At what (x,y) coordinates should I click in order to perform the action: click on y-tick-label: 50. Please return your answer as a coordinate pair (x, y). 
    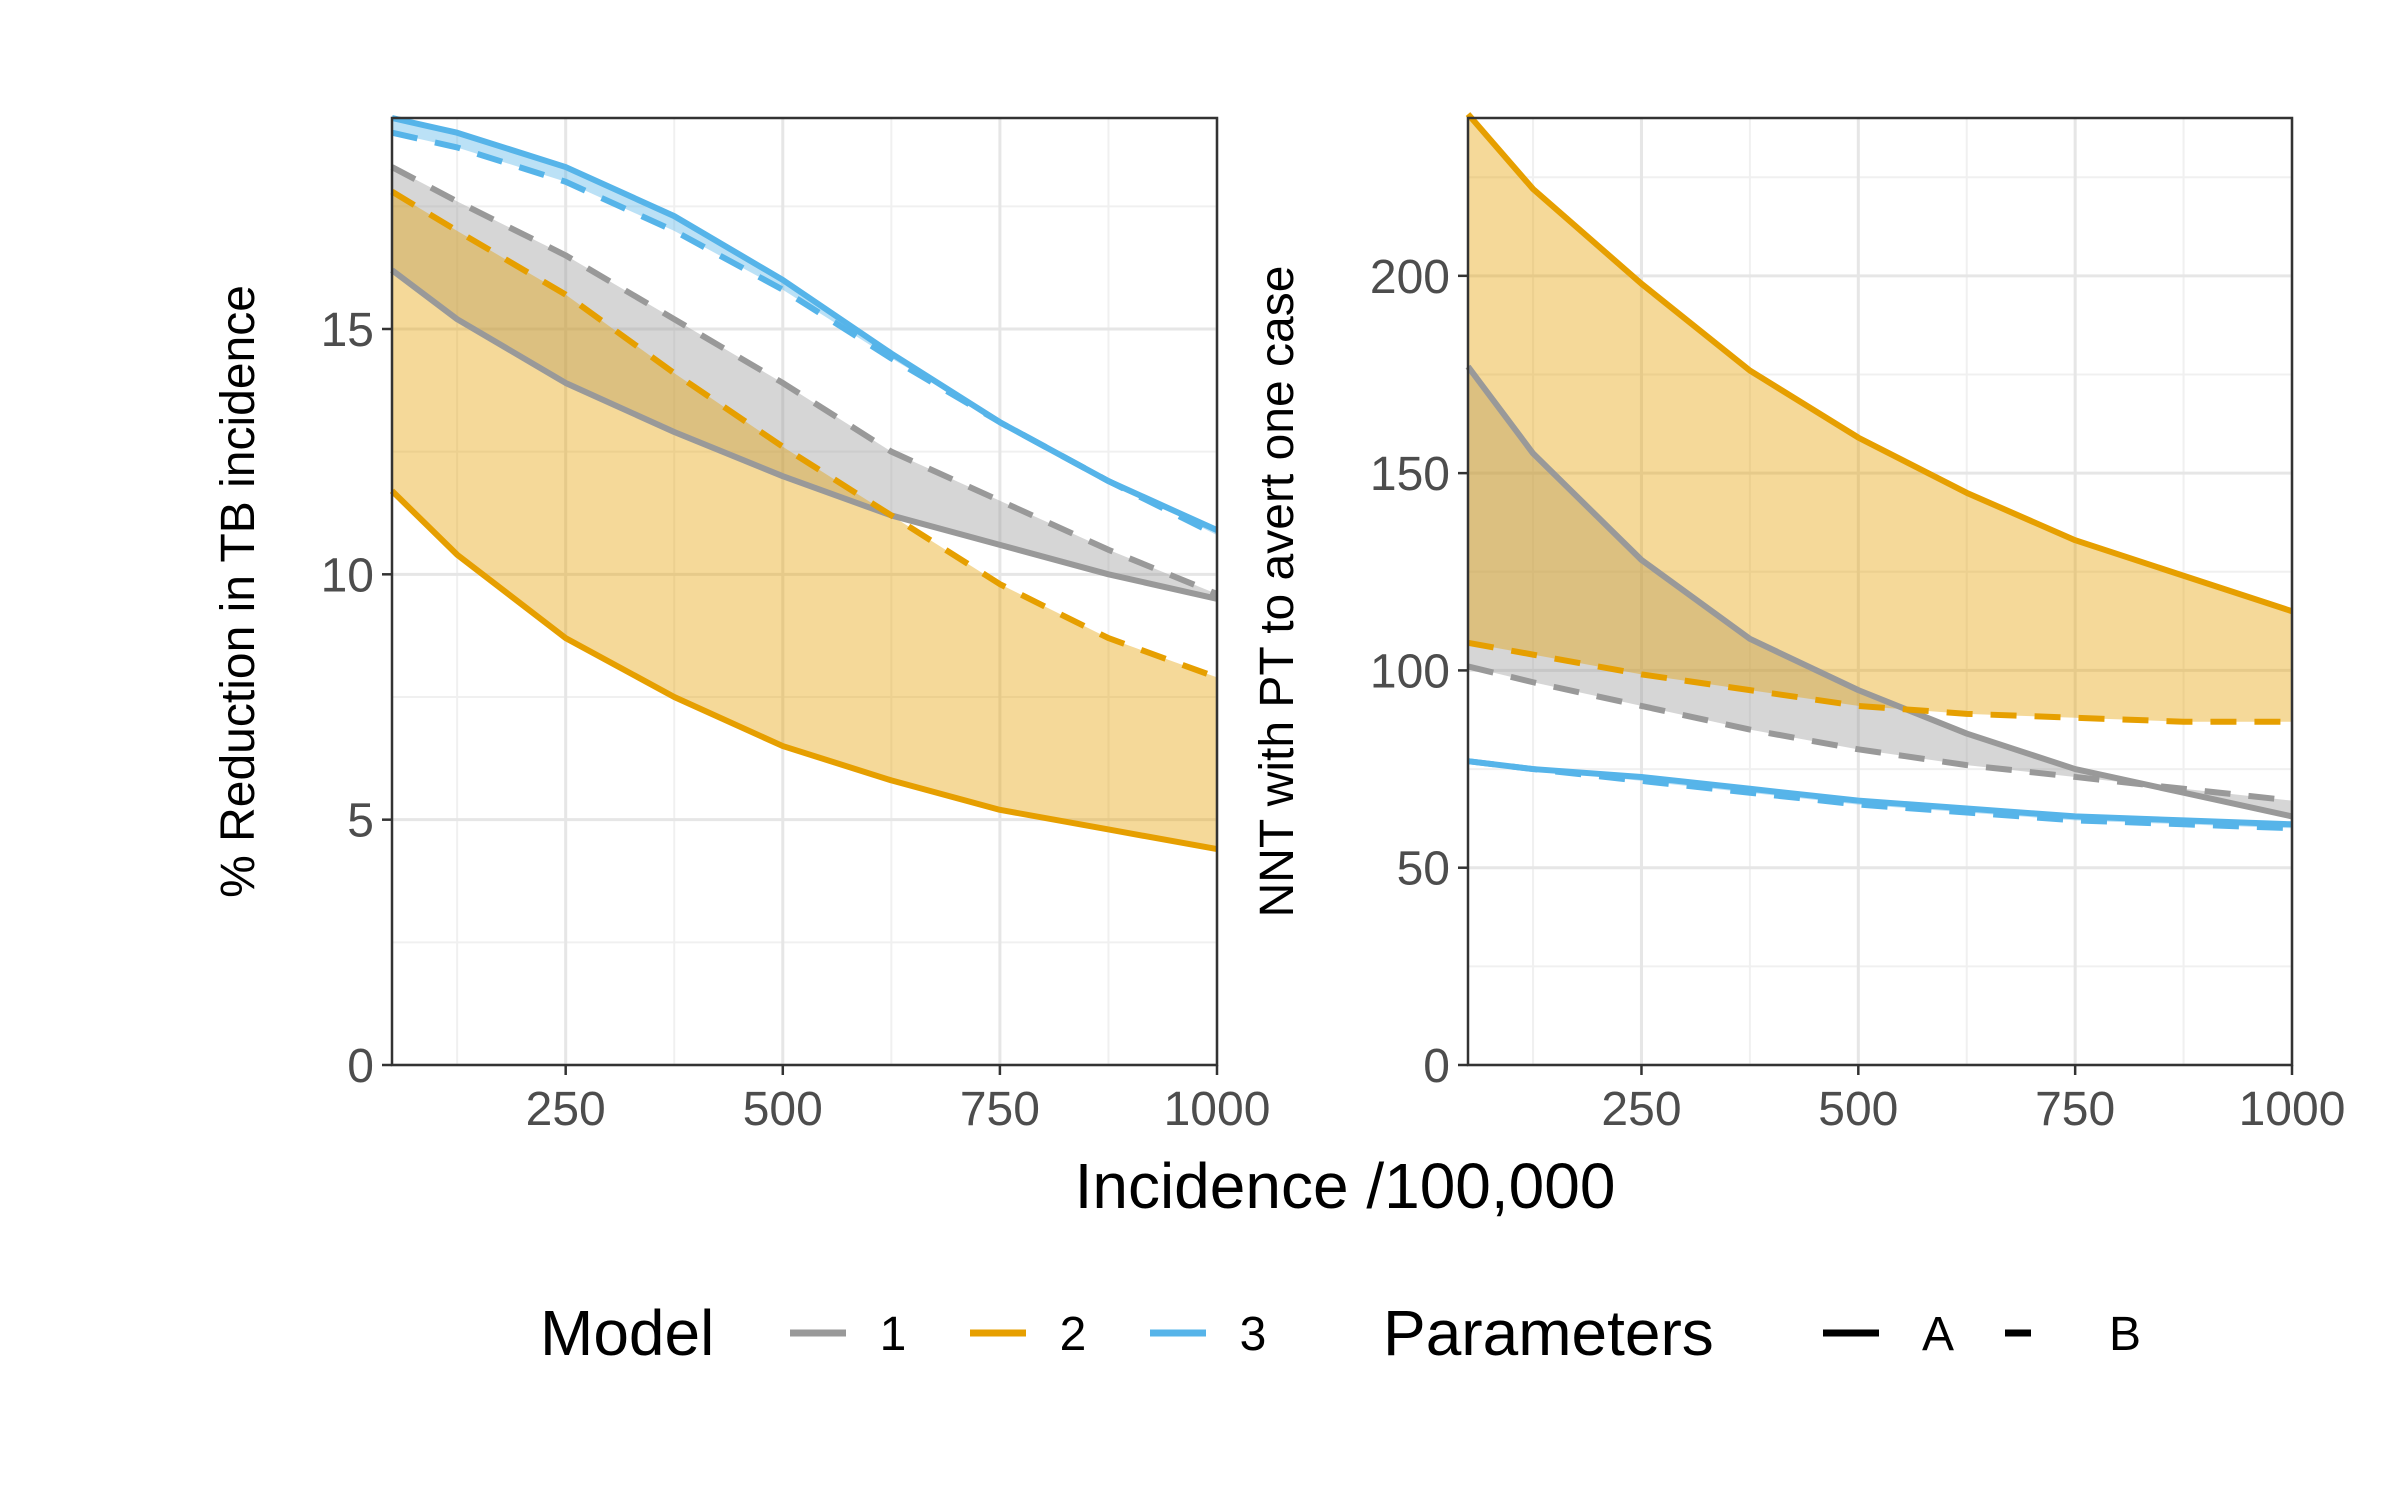
    Looking at the image, I should click on (1423, 869).